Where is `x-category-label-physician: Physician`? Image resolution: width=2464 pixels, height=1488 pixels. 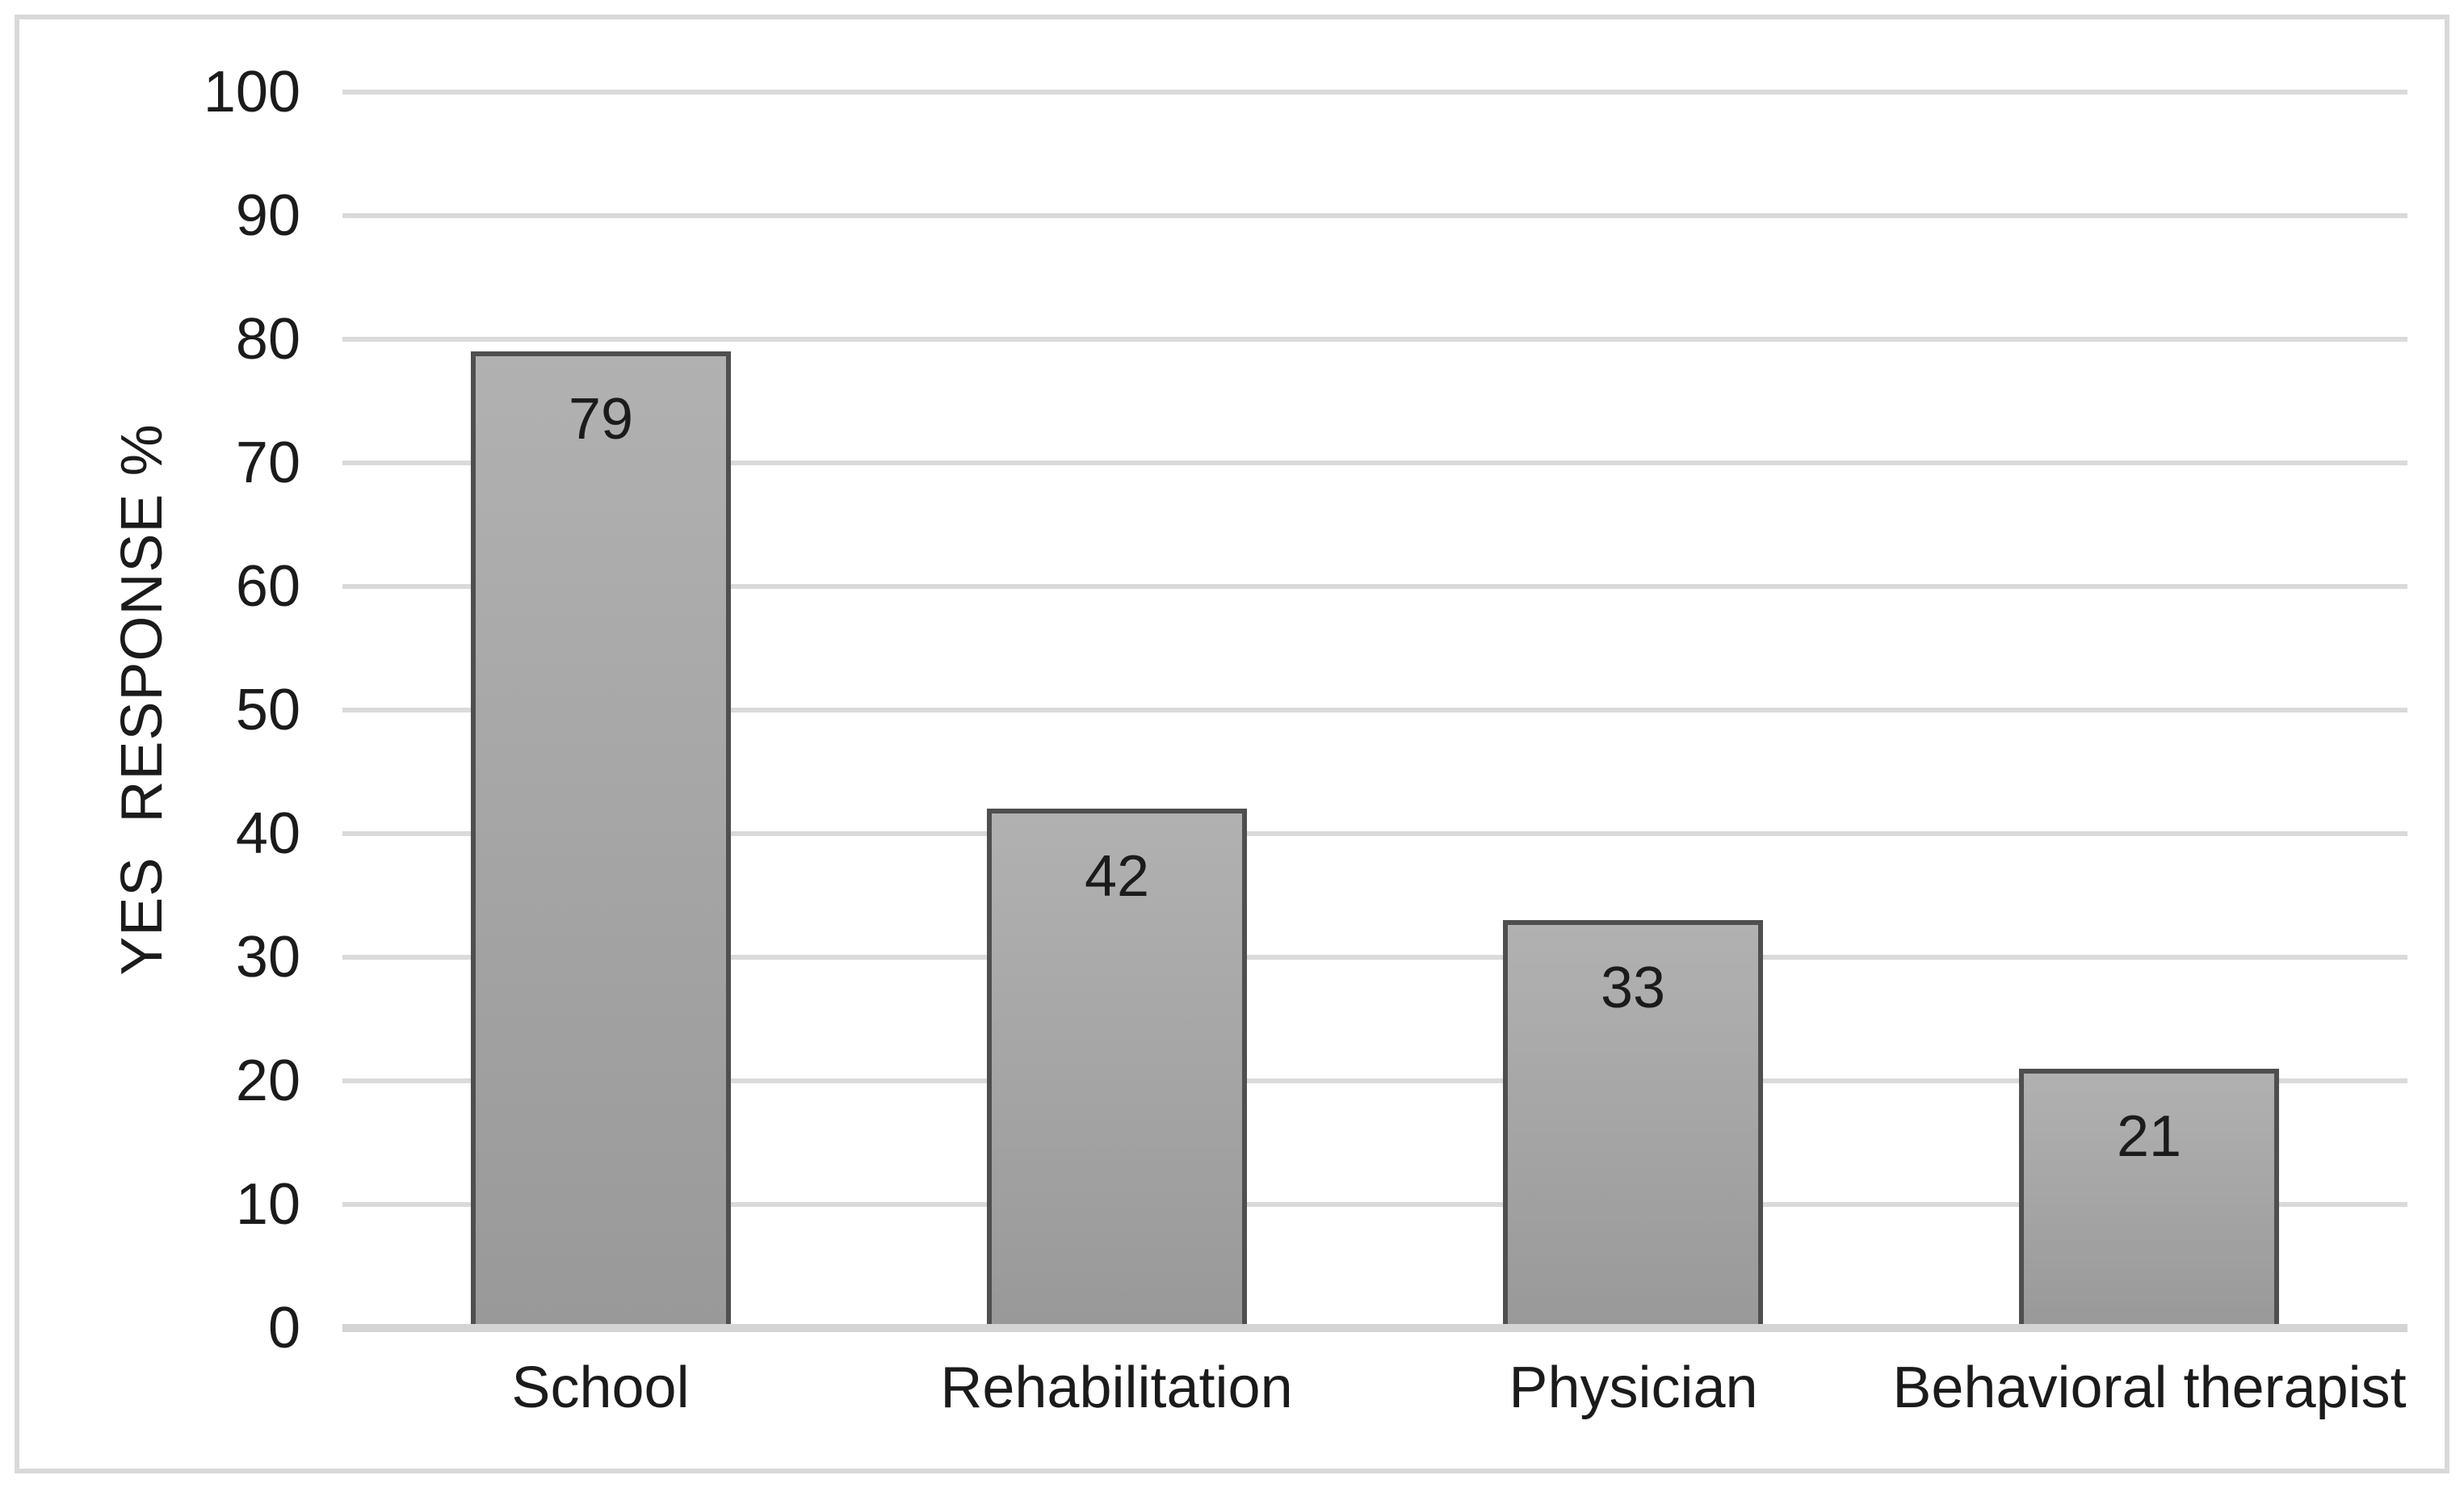 x-category-label-physician: Physician is located at coordinates (1633, 1388).